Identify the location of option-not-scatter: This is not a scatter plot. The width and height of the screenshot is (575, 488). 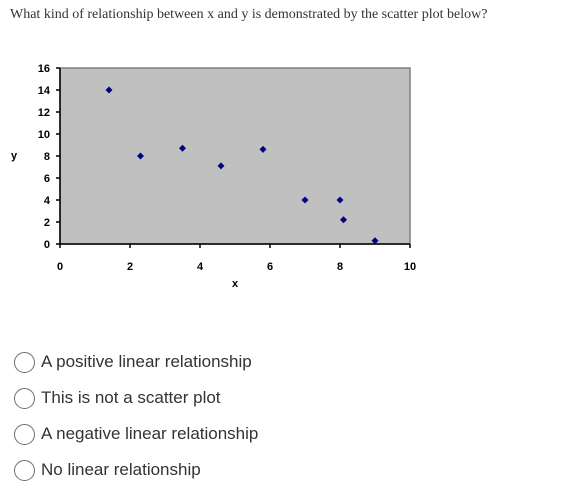
(136, 398).